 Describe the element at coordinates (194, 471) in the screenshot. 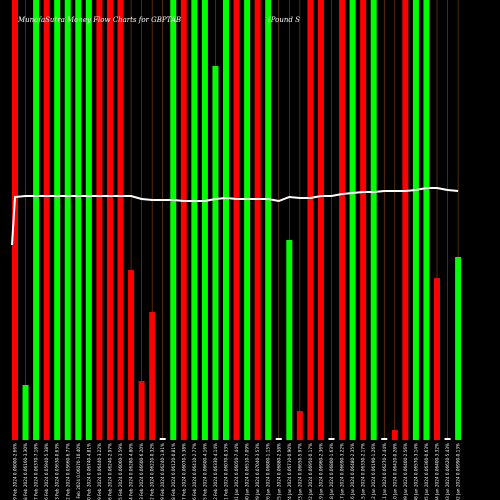

I see `x-tick-label: 06 Feb 2024 0.06410-2.77%` at that location.